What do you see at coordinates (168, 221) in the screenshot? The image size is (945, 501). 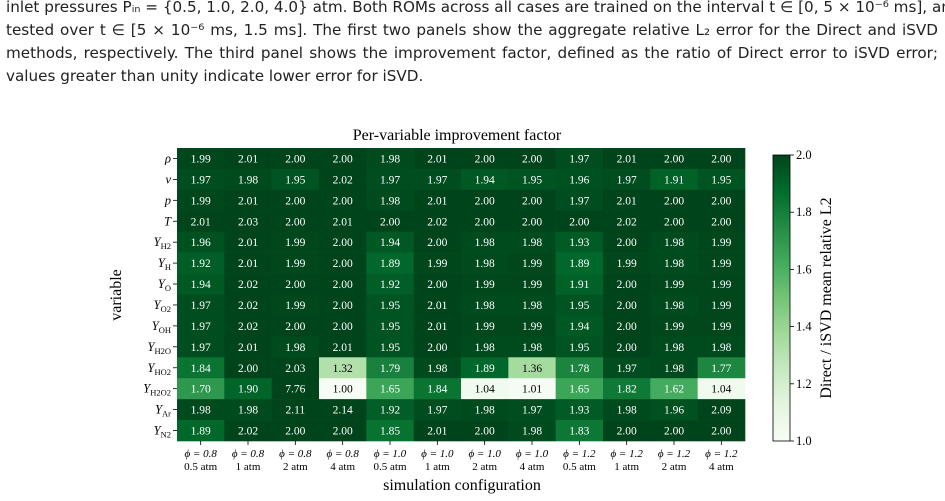 I see `y-tick-label: T` at bounding box center [168, 221].